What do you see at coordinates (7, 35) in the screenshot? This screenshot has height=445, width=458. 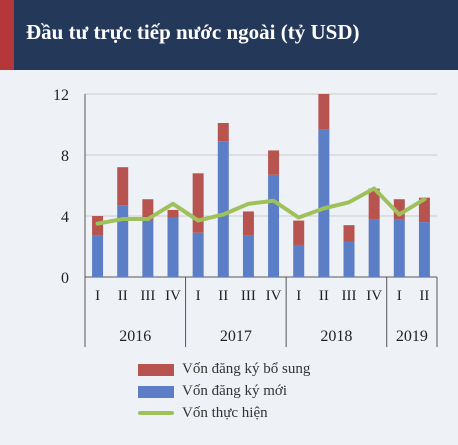 I see `header-accent-bar` at bounding box center [7, 35].